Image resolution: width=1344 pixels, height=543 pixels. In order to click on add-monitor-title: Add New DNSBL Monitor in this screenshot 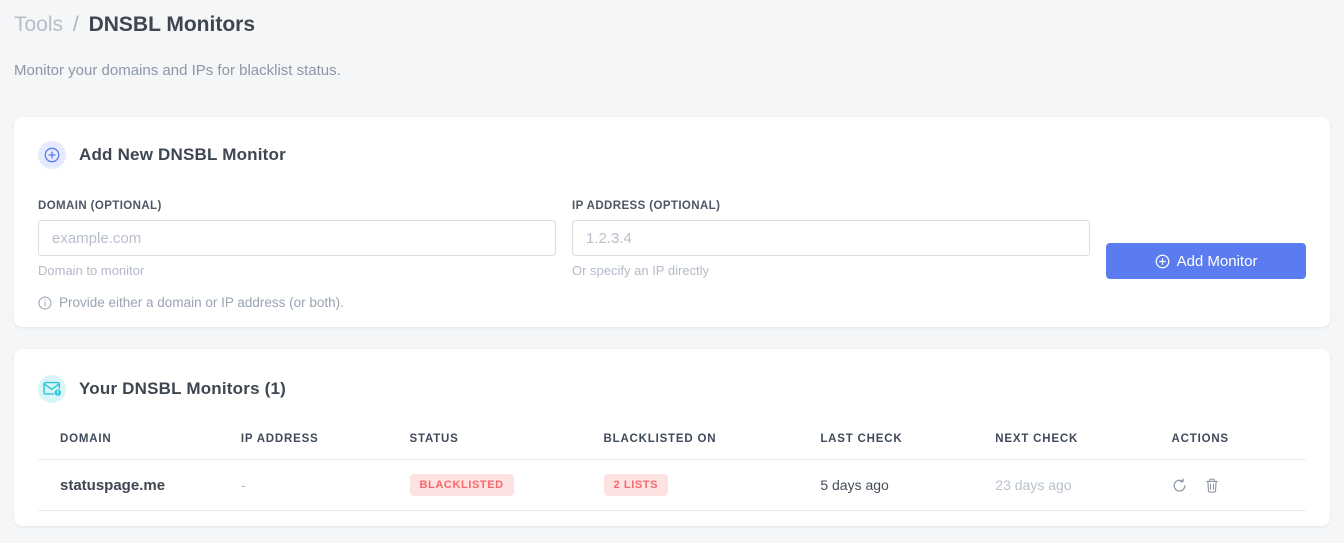, I will do `click(182, 154)`.